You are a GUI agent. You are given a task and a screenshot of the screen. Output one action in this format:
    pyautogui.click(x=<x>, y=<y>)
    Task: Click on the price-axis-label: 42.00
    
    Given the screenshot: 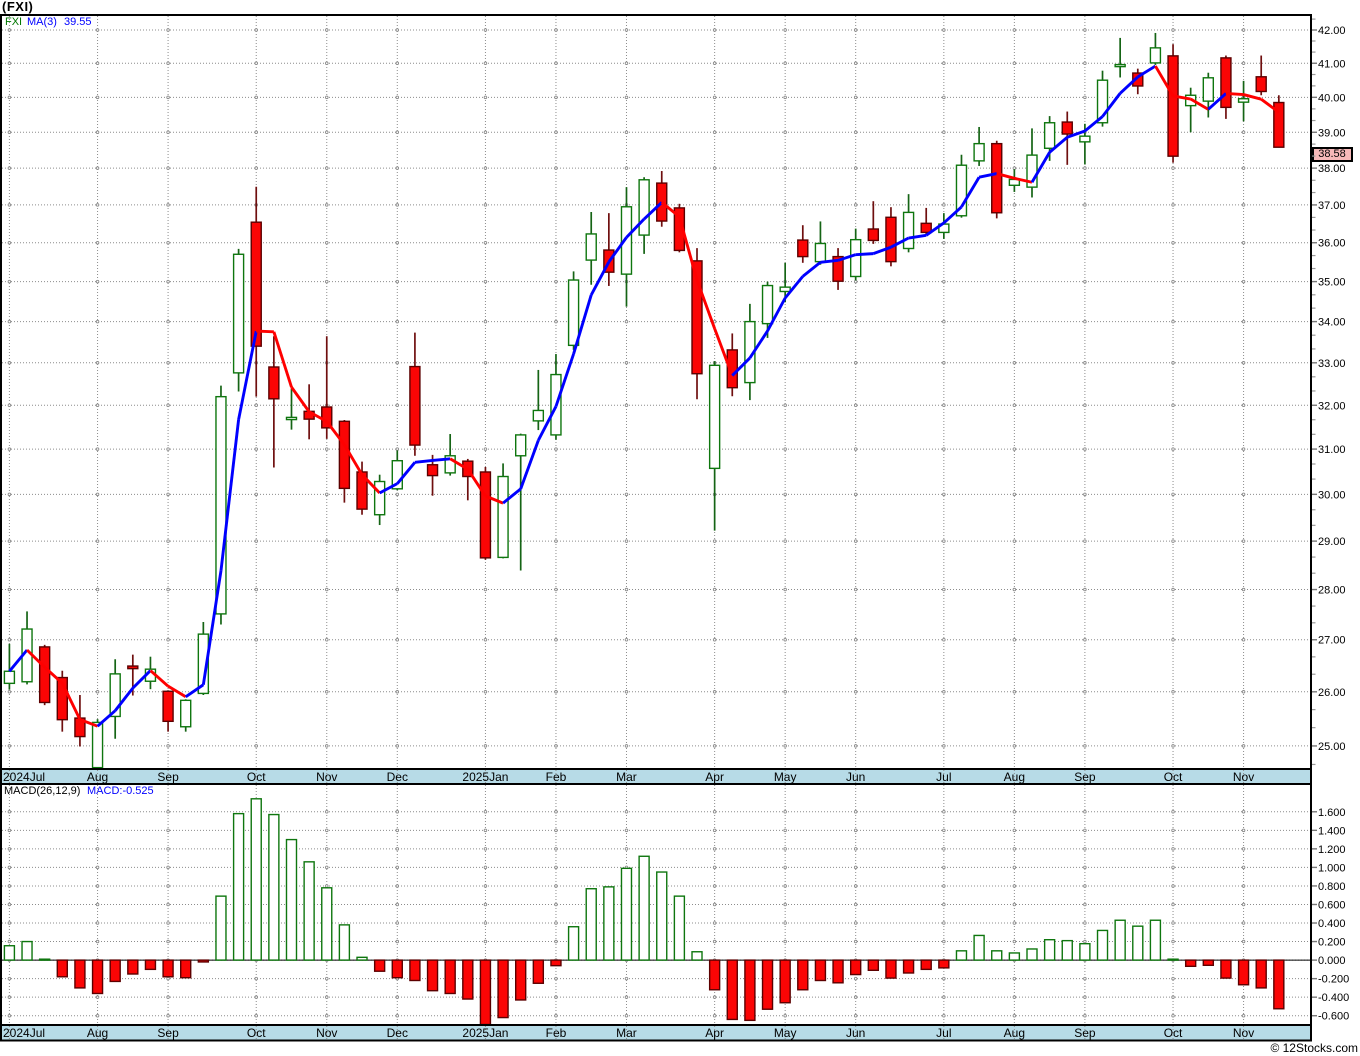 What is the action you would take?
    pyautogui.click(x=1332, y=31)
    